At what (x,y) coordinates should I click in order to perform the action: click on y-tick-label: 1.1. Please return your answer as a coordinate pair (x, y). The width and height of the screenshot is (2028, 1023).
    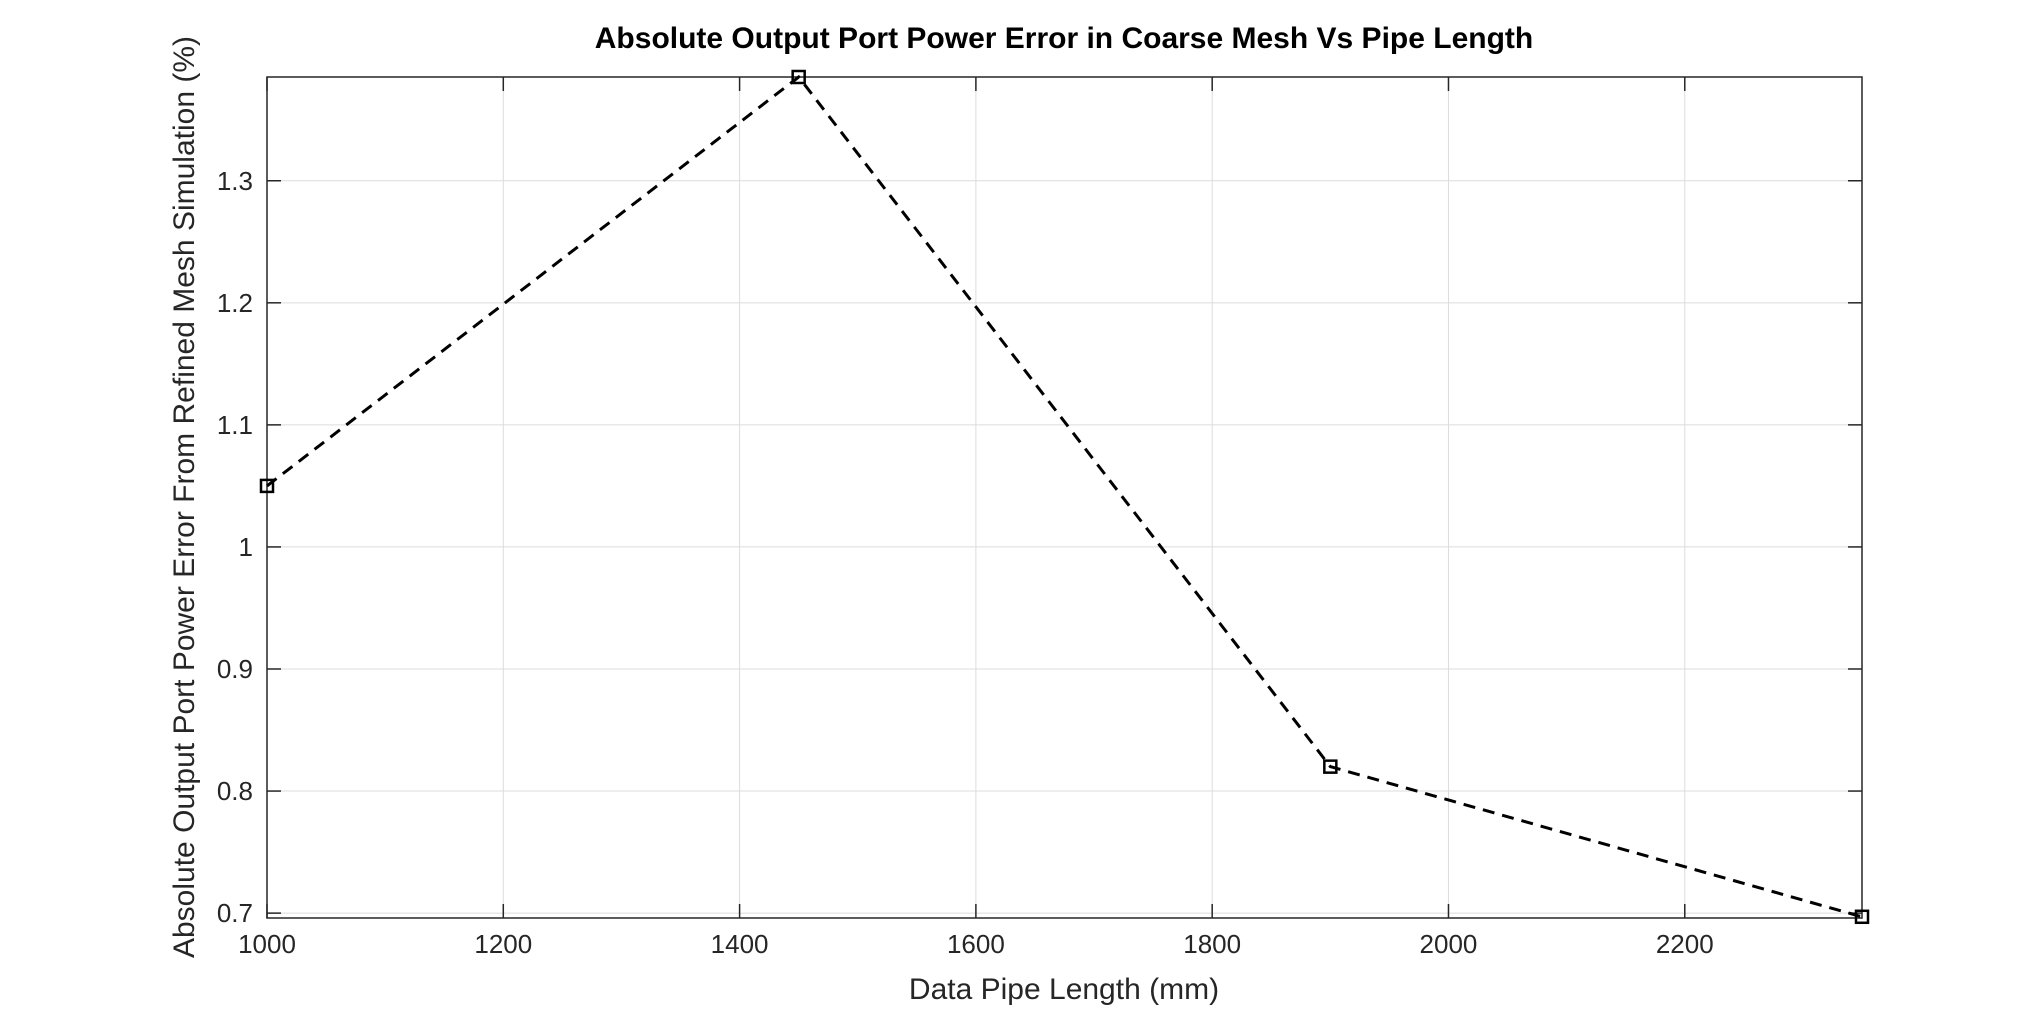
    Looking at the image, I should click on (235, 425).